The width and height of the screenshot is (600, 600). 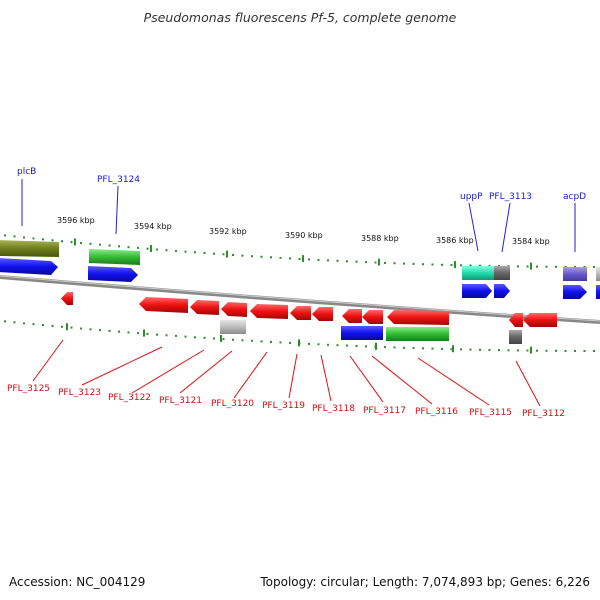 What do you see at coordinates (352, 316) in the screenshot?
I see `gene-PFL_3117-red` at bounding box center [352, 316].